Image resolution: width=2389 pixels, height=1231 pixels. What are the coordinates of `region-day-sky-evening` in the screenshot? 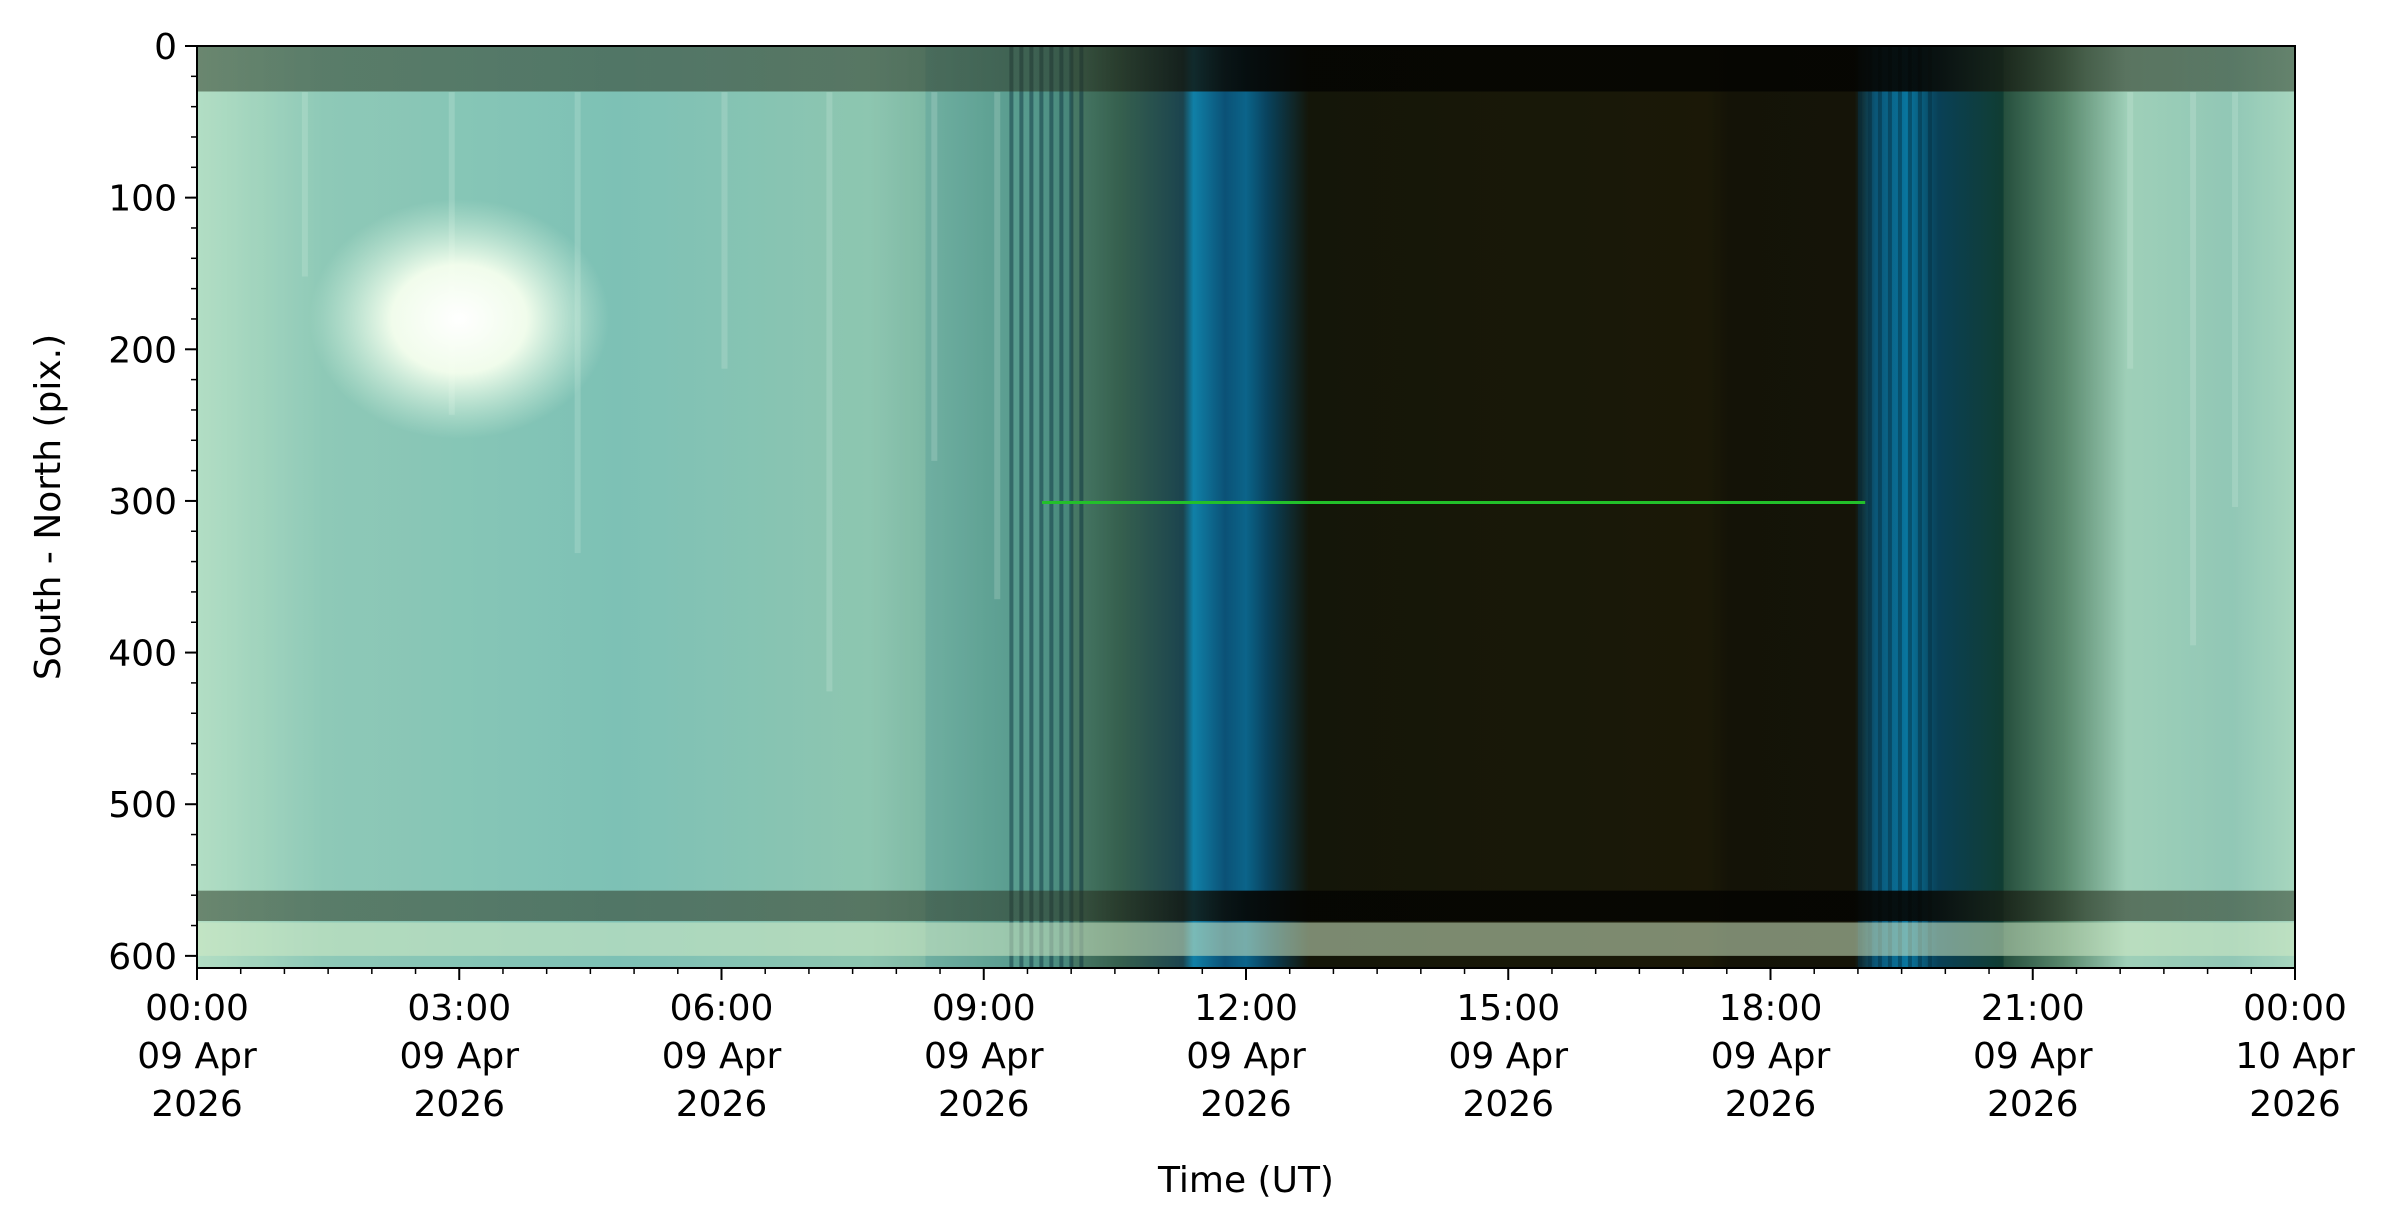 It's located at (2149, 507).